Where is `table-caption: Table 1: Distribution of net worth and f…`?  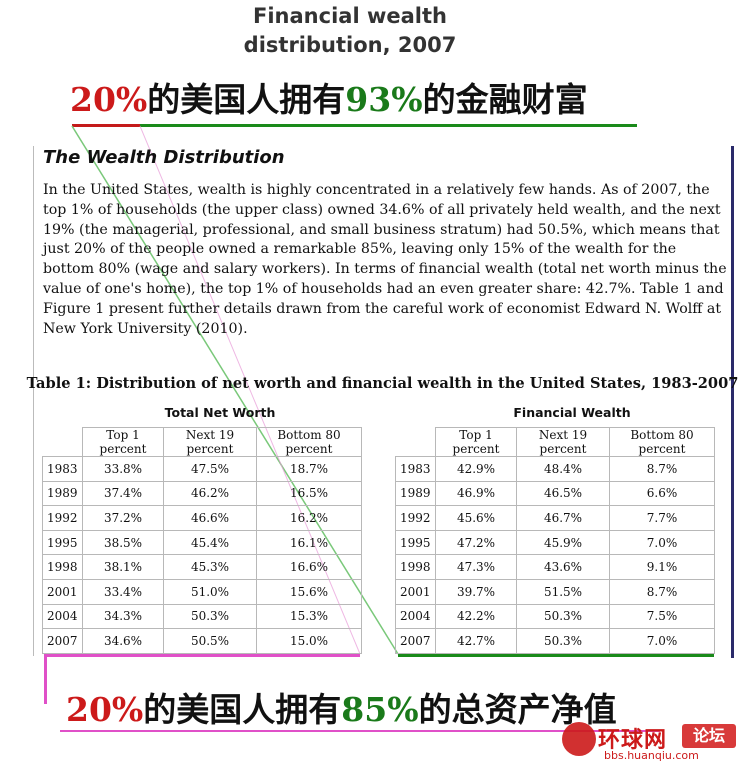 table-caption: Table 1: Distribution of net worth and f… is located at coordinates (382, 383).